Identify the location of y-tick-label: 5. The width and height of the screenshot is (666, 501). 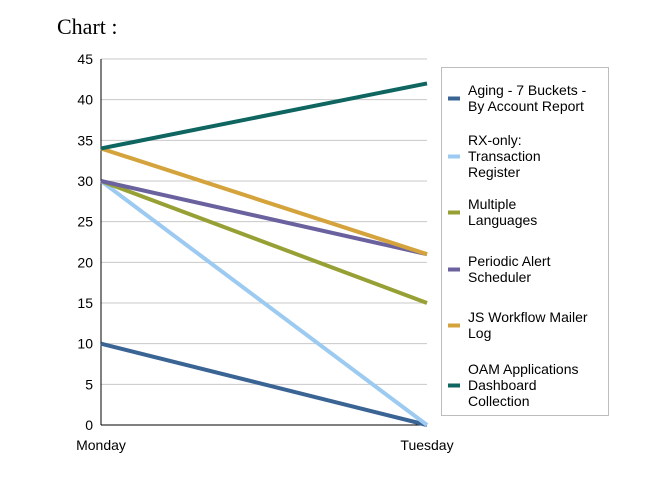
(89, 384).